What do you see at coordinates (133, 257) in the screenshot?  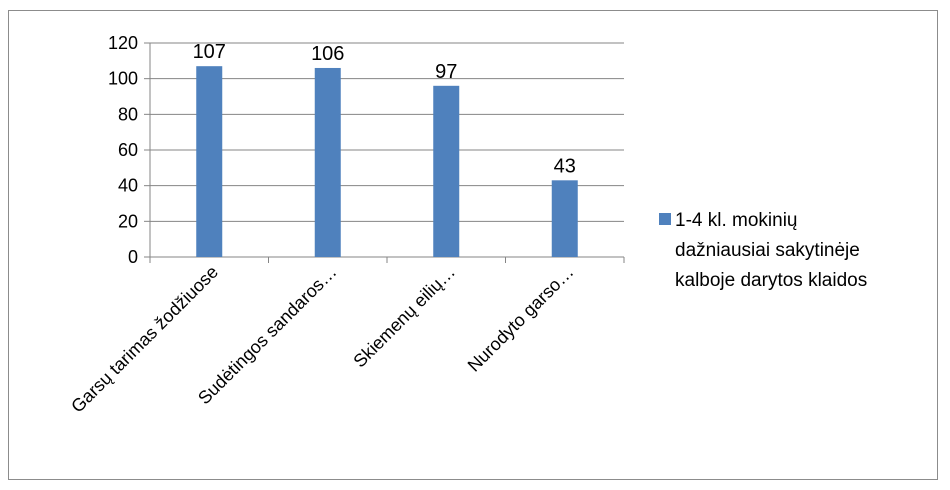 I see `y-tick-label: 0` at bounding box center [133, 257].